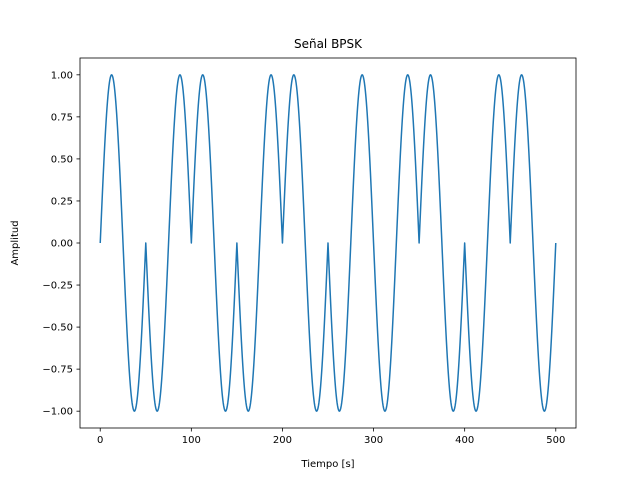 The height and width of the screenshot is (480, 640). Describe the element at coordinates (57, 370) in the screenshot. I see `y-tick-label: −0.75` at that location.